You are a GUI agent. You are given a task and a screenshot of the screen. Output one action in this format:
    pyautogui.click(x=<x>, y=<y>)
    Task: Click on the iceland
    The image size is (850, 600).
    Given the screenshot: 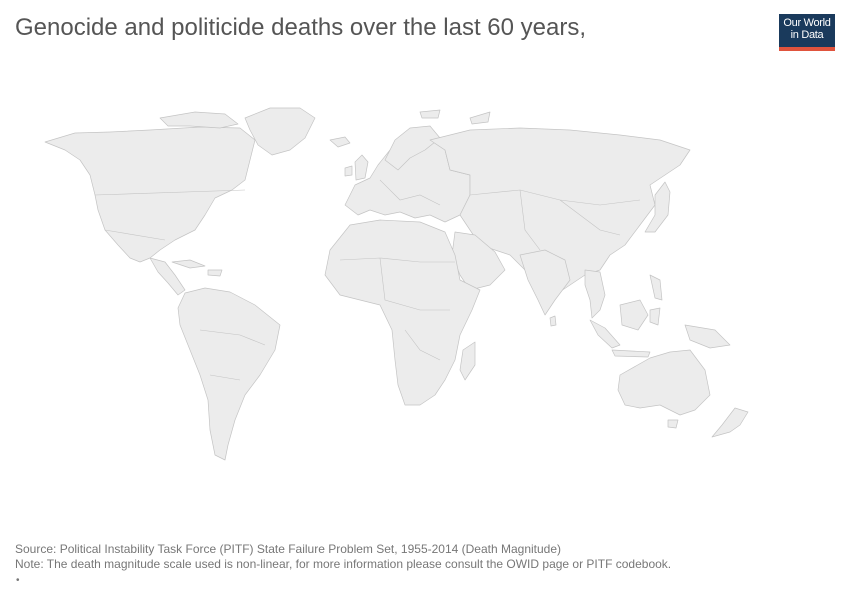 What is the action you would take?
    pyautogui.click(x=340, y=142)
    